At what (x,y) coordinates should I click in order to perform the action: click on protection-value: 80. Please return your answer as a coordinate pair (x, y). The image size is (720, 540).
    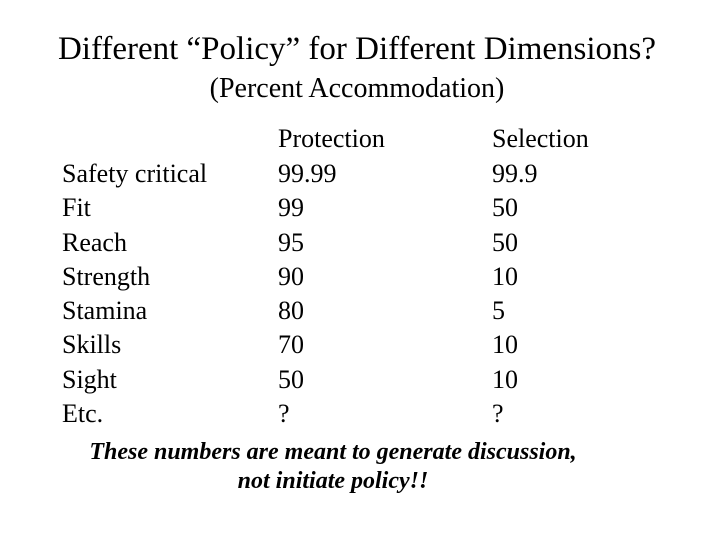
    Looking at the image, I should click on (291, 311).